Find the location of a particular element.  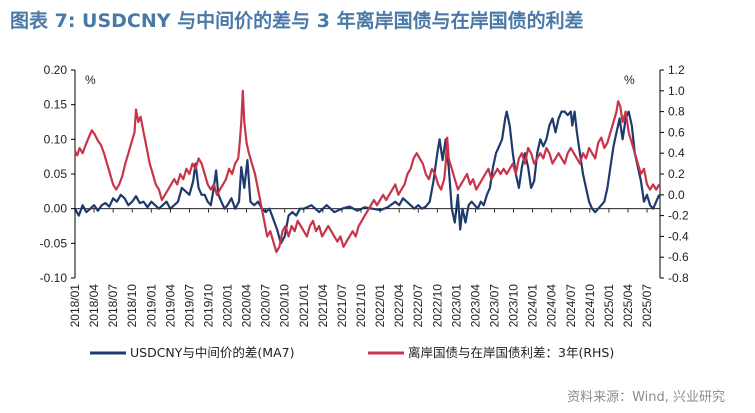

x-tick-label: 2022/01 is located at coordinates (380, 306).